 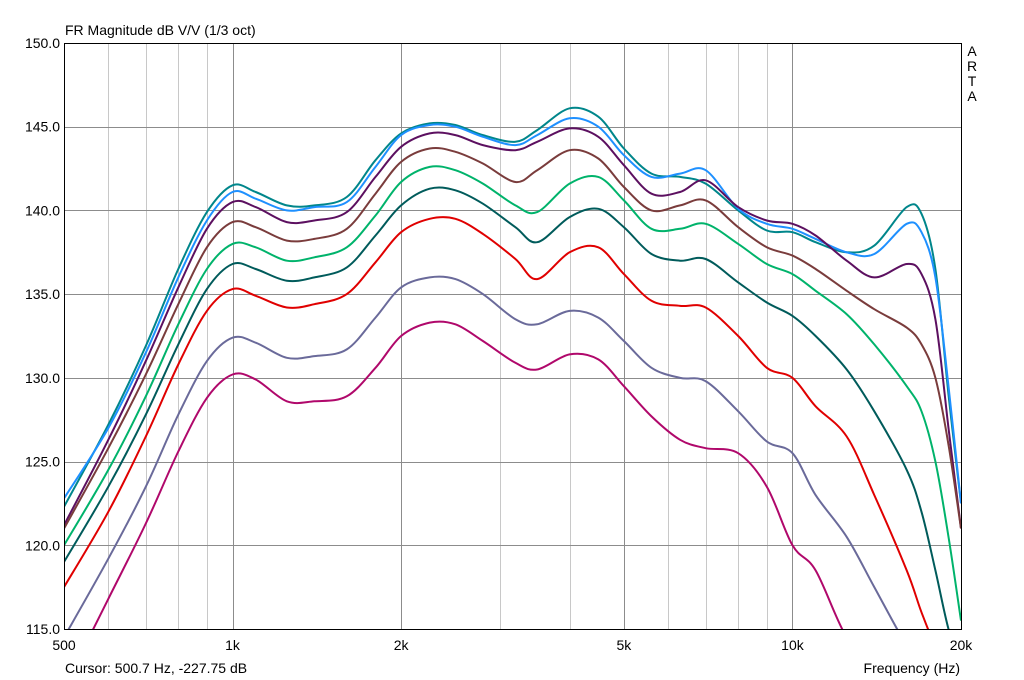 I want to click on y-tick-label: 130.0, so click(x=42, y=378).